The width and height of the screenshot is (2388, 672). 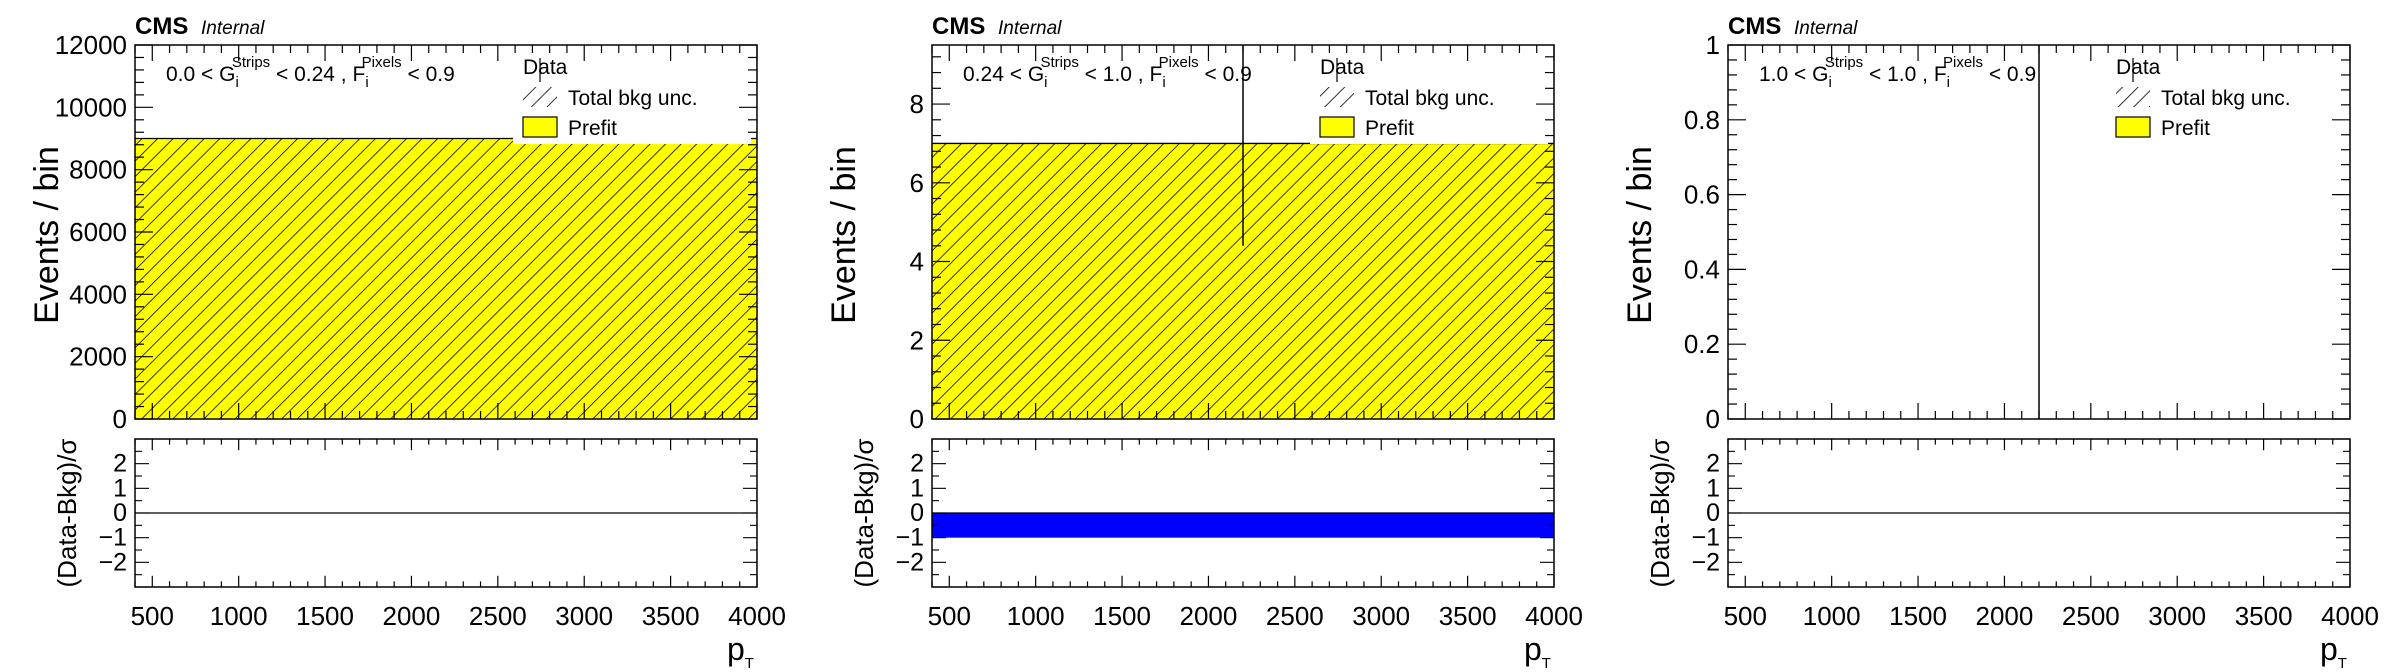 What do you see at coordinates (1702, 120) in the screenshot?
I see `main-ytick-label: 0.8` at bounding box center [1702, 120].